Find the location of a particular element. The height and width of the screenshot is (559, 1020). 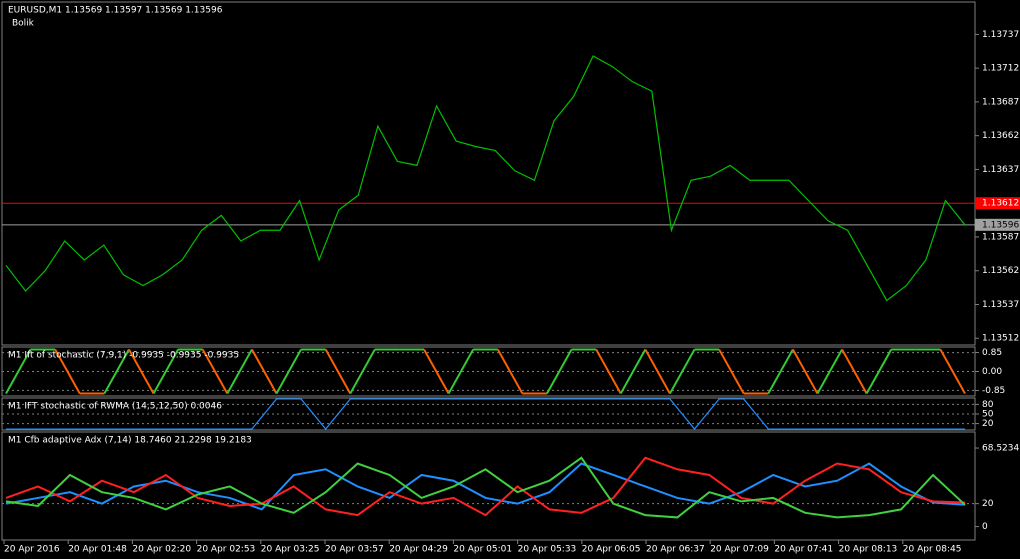

price-label: 1.13612 is located at coordinates (1000, 204).